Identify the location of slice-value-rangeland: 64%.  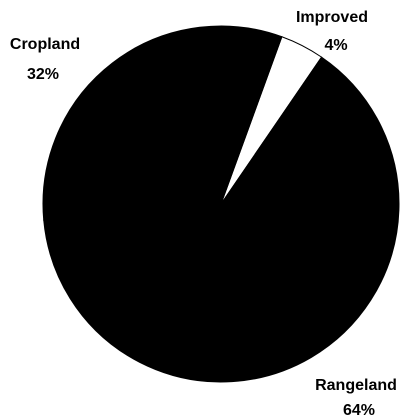
(359, 410).